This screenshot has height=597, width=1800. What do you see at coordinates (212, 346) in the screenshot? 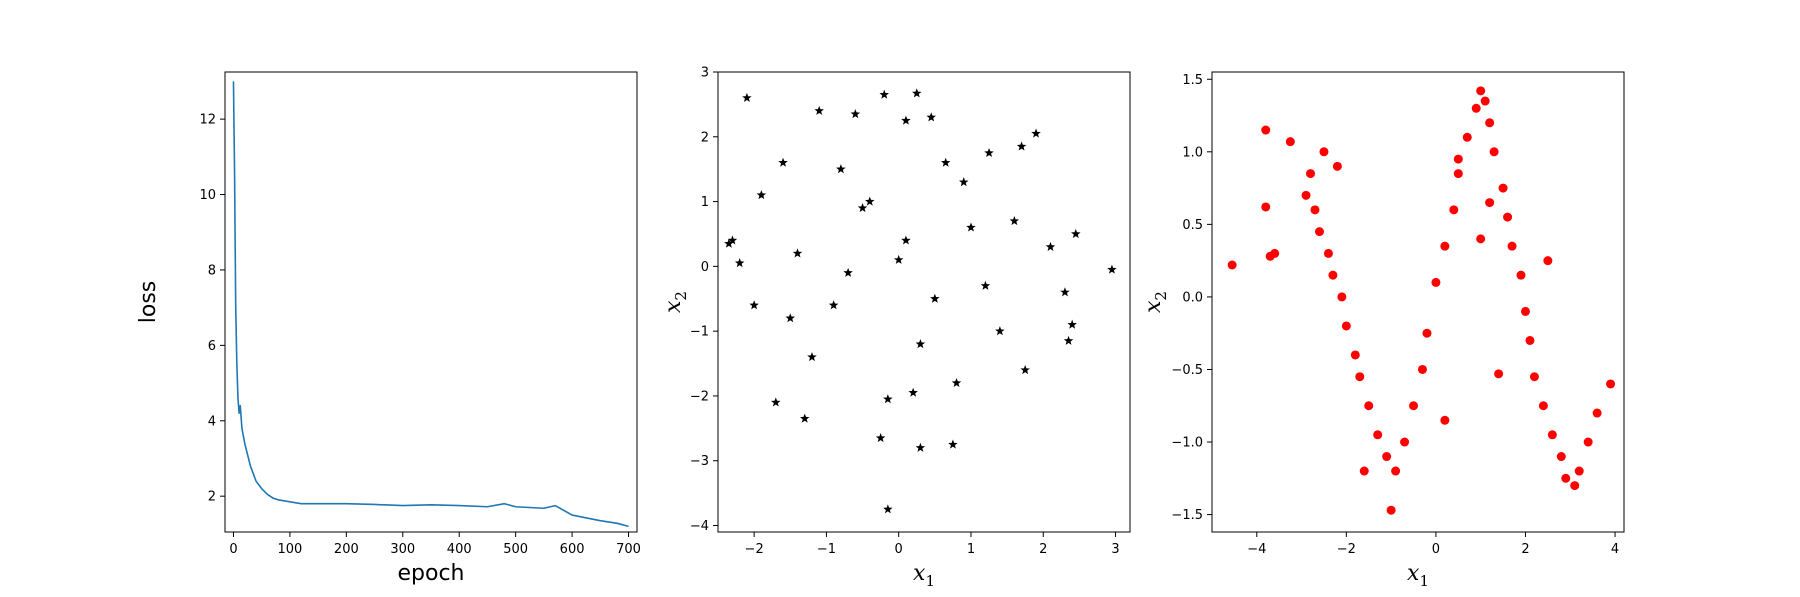
I see `y-tick-label: 6` at bounding box center [212, 346].